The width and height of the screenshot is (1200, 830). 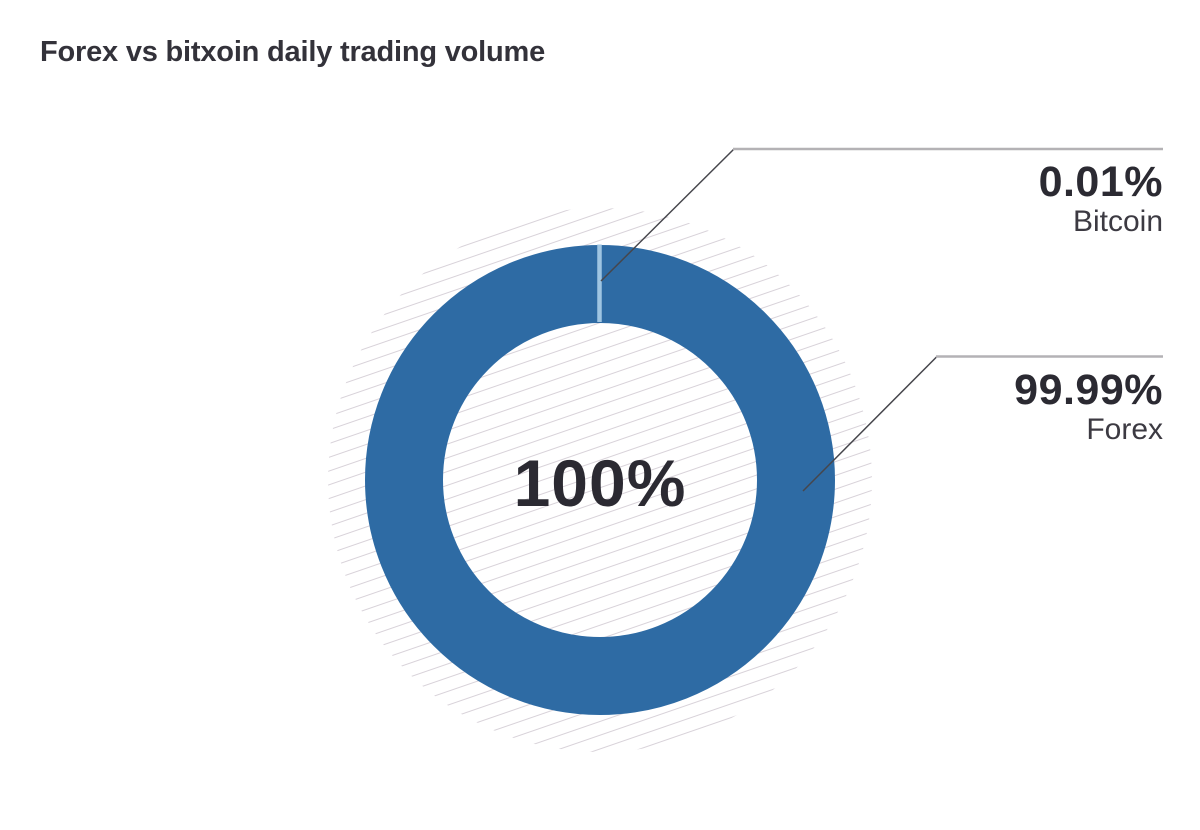 I want to click on forex-name-label: Forex, so click(x=1124, y=429).